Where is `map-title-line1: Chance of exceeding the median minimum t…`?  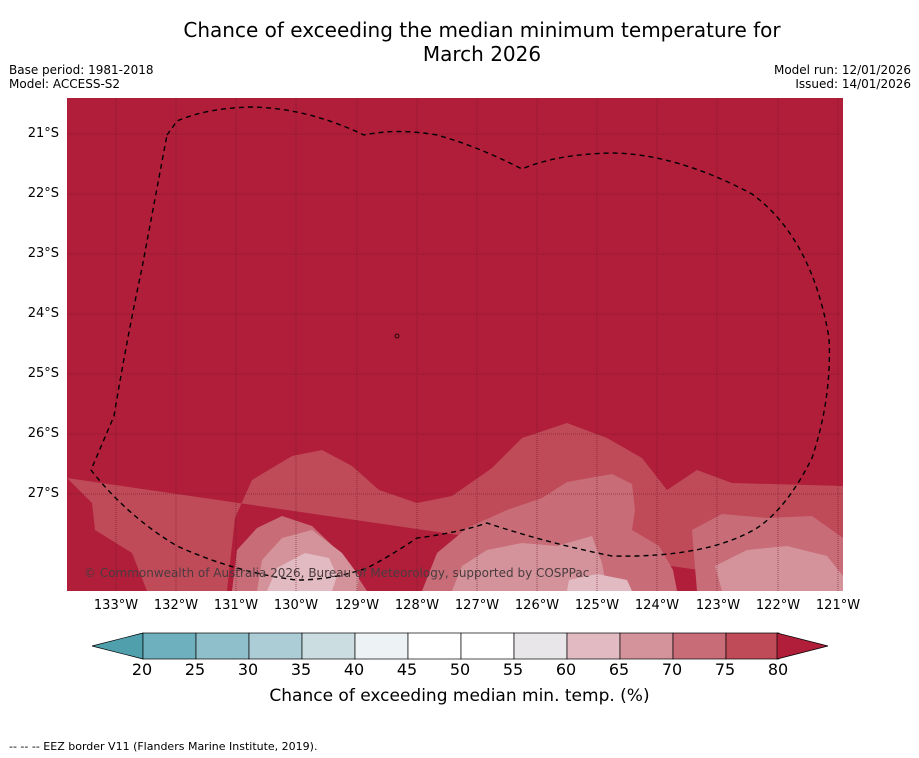
map-title-line1: Chance of exceeding the median minimum t… is located at coordinates (482, 30).